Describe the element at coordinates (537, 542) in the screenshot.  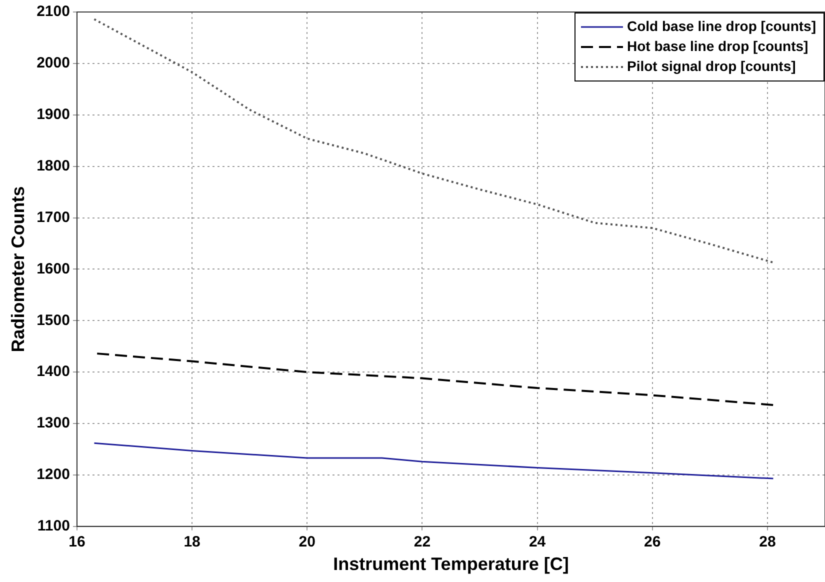
I see `x-tick-label: 24` at that location.